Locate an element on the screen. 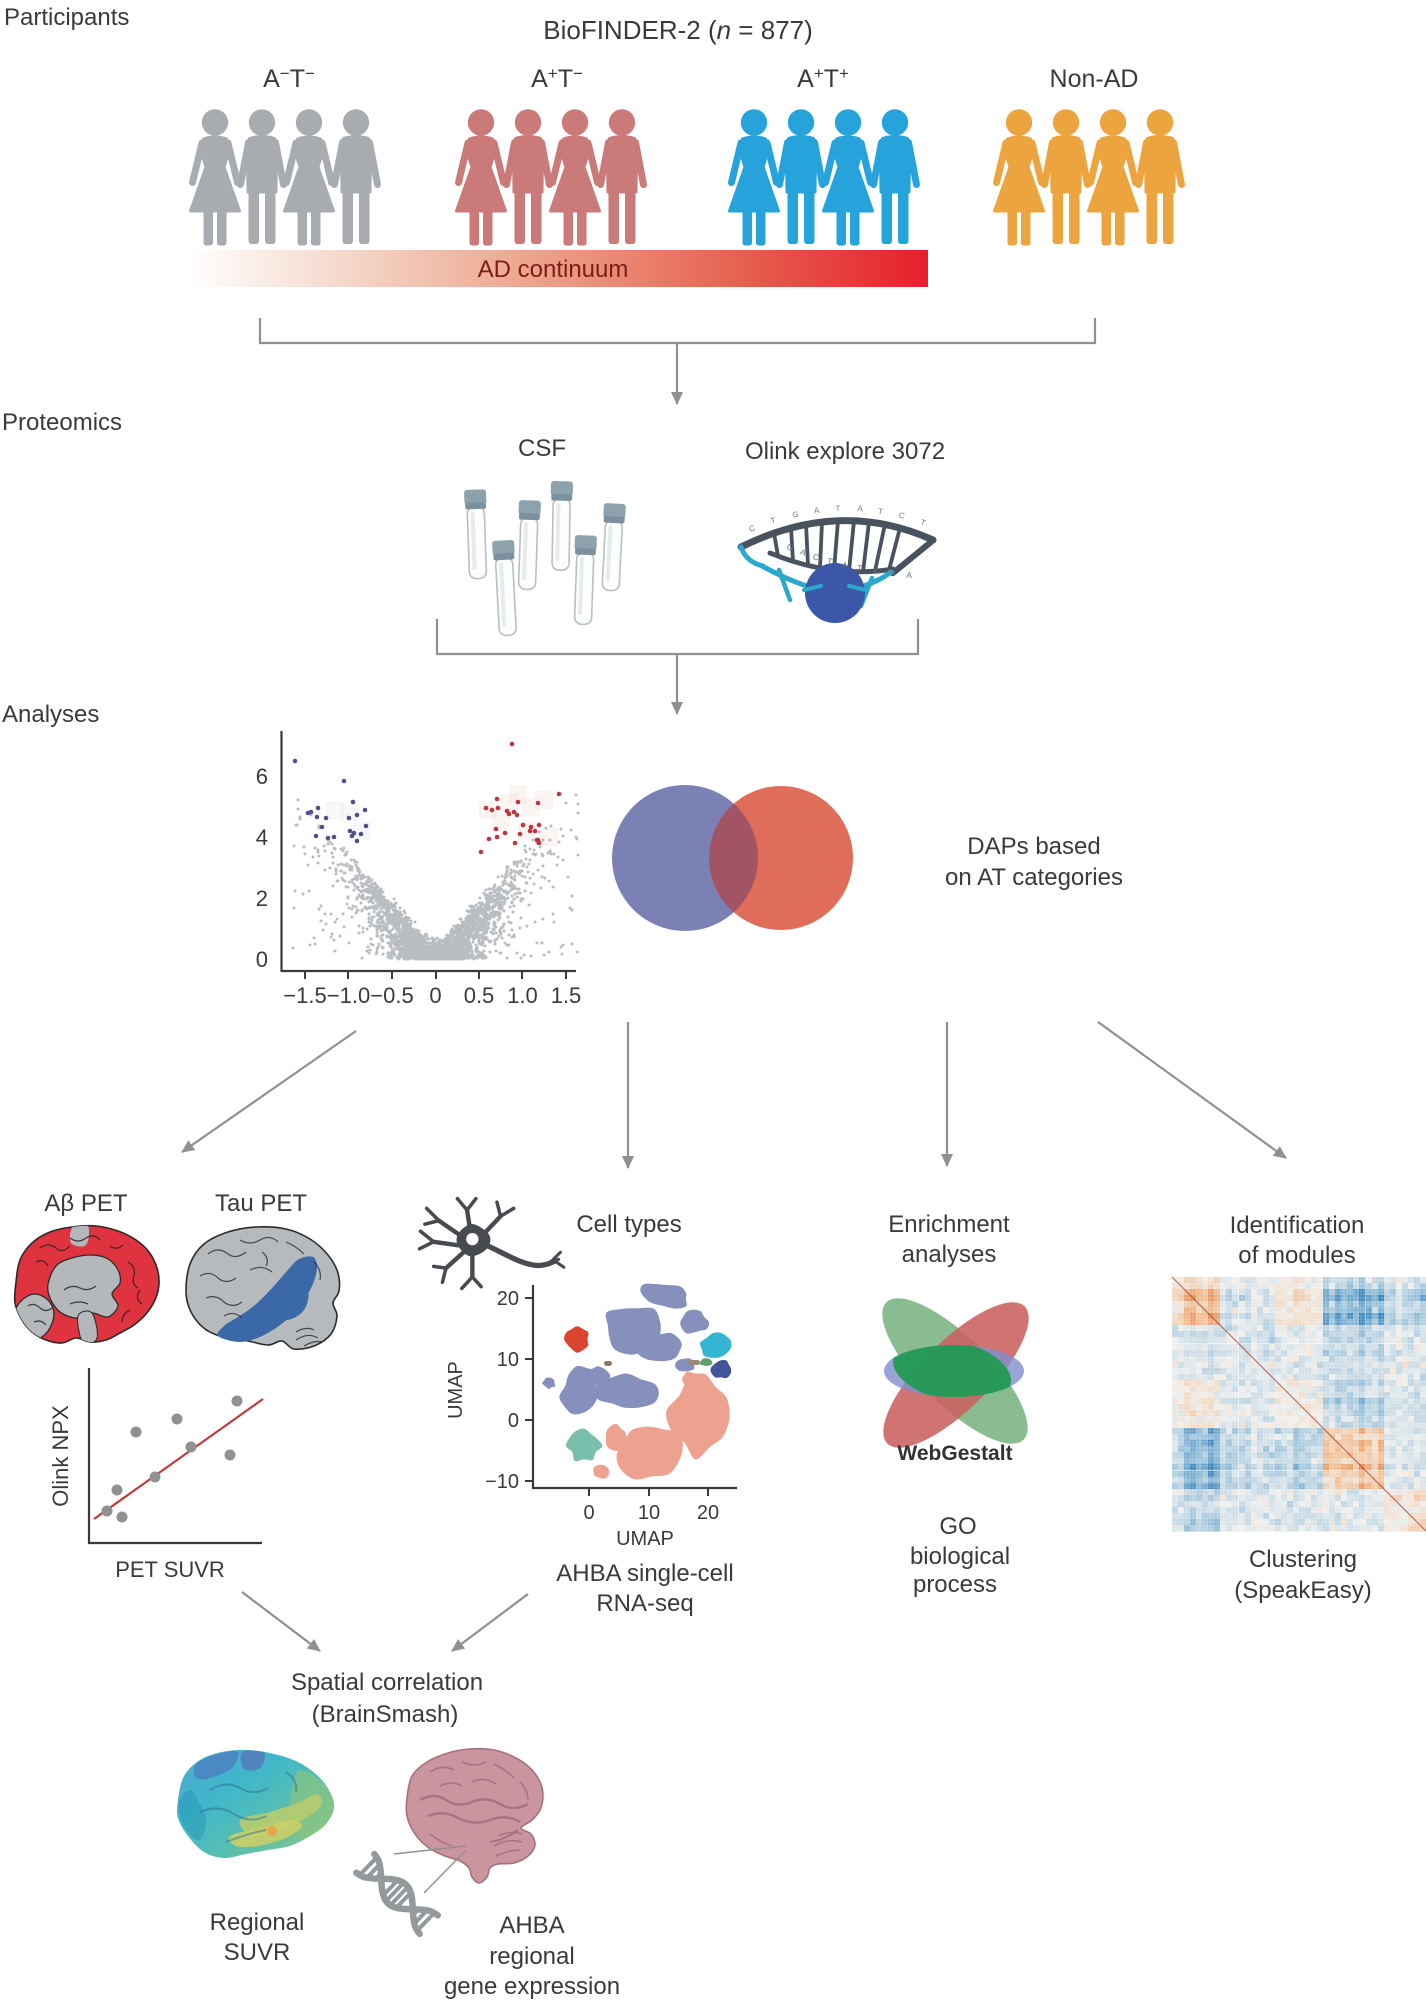 This screenshot has width=1426, height=2000. svg-text: AD continuum is located at coordinates (553, 269).